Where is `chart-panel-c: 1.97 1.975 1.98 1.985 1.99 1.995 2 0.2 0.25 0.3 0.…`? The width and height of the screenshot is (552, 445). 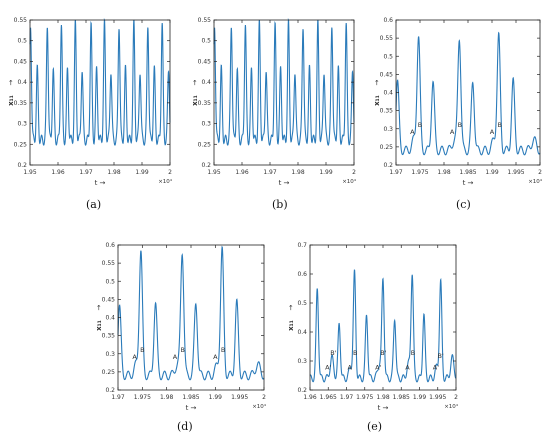
chart-panel-c: 1.97 1.975 1.98 1.985 1.99 1.995 2 0.2 0.25 0.3 0.… is located at coordinates (458, 102).